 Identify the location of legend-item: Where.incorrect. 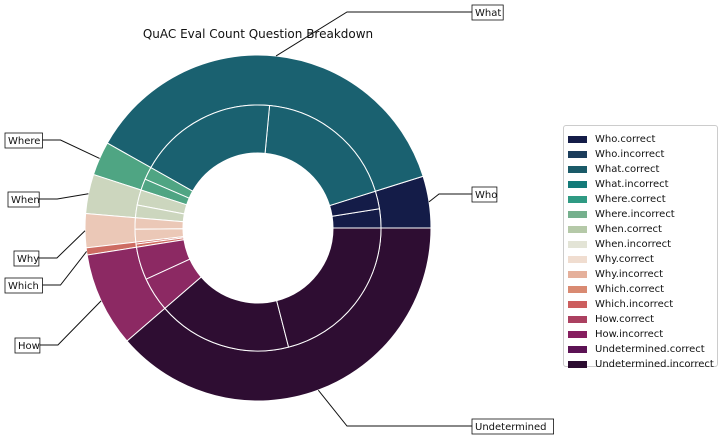
(621, 214).